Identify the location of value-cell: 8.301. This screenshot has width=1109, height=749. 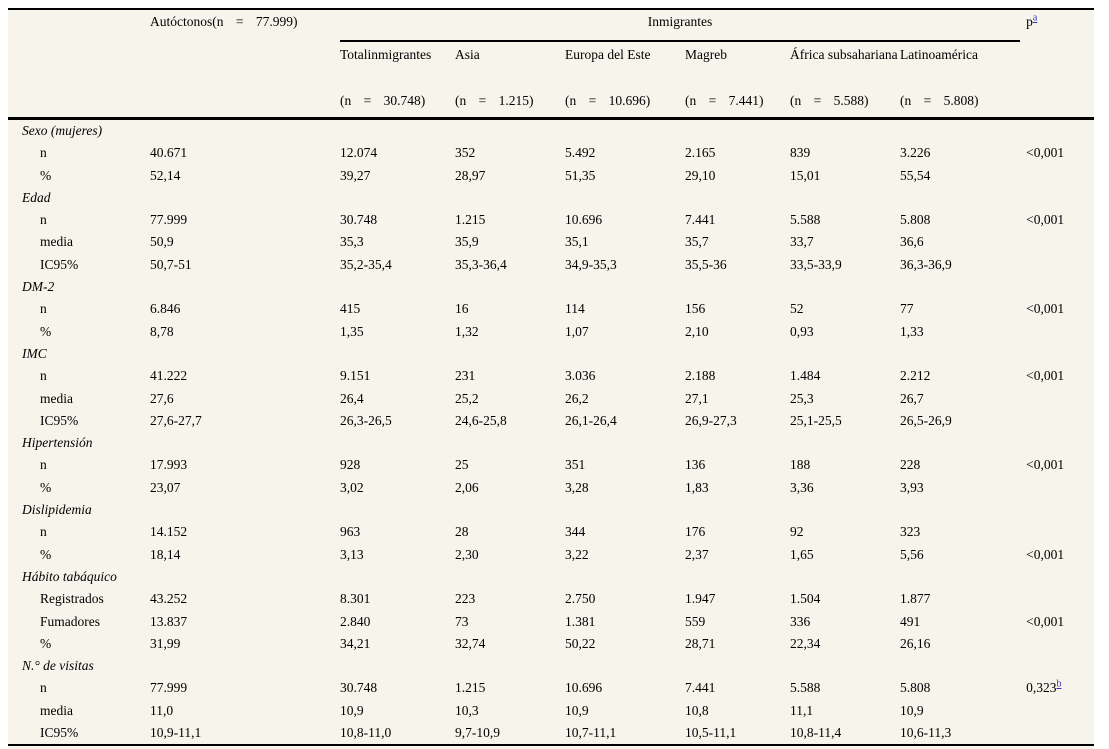
(355, 599).